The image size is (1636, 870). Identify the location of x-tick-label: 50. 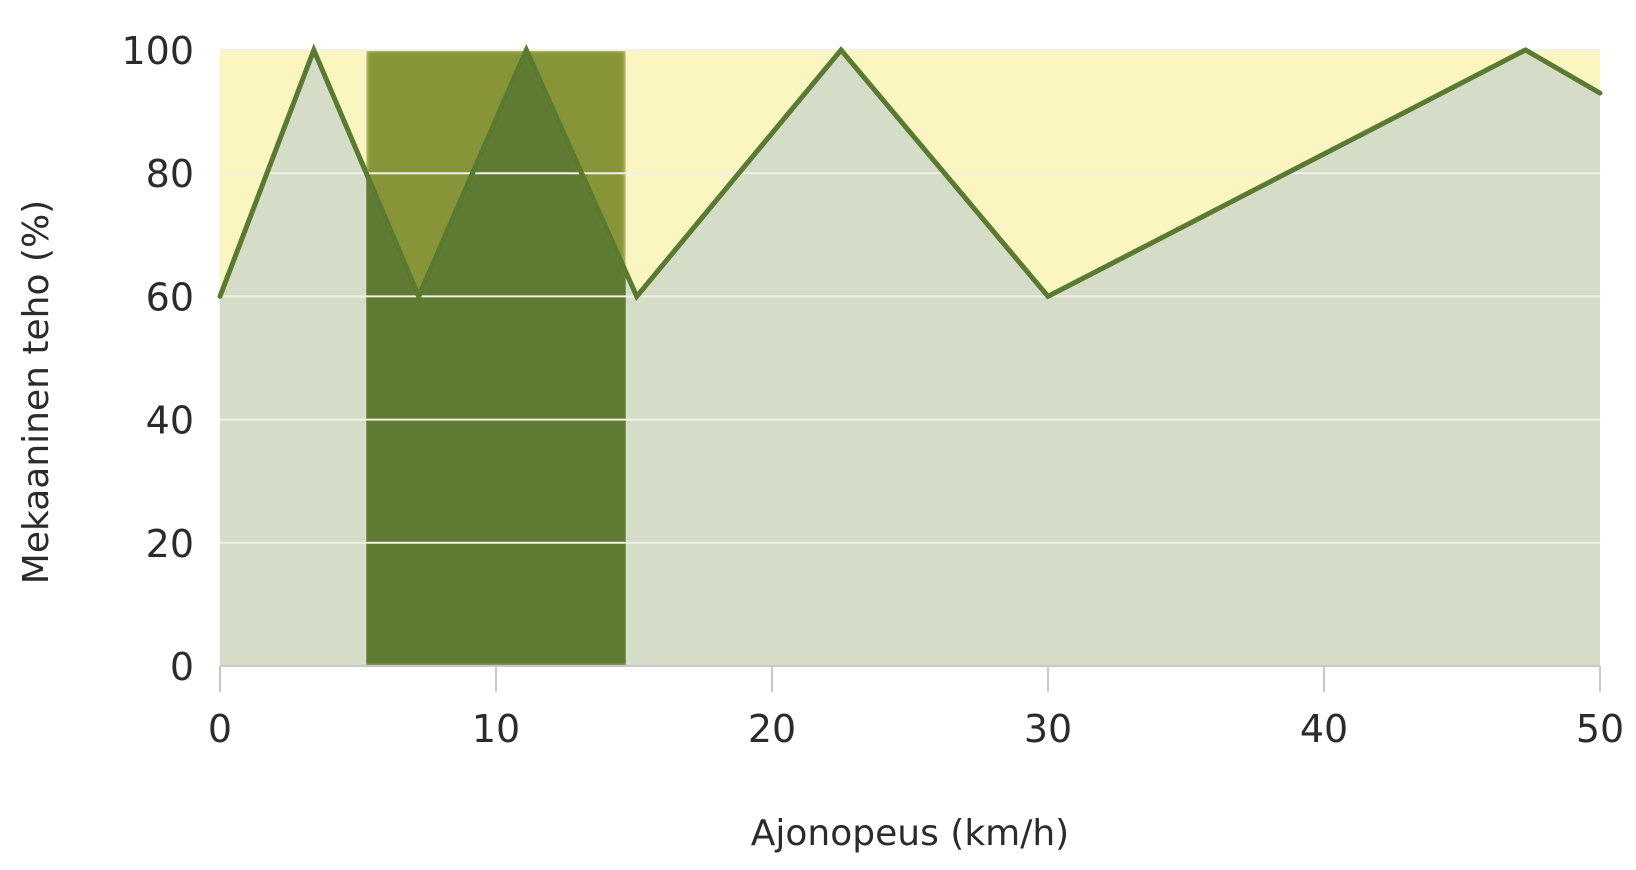
(1600, 729).